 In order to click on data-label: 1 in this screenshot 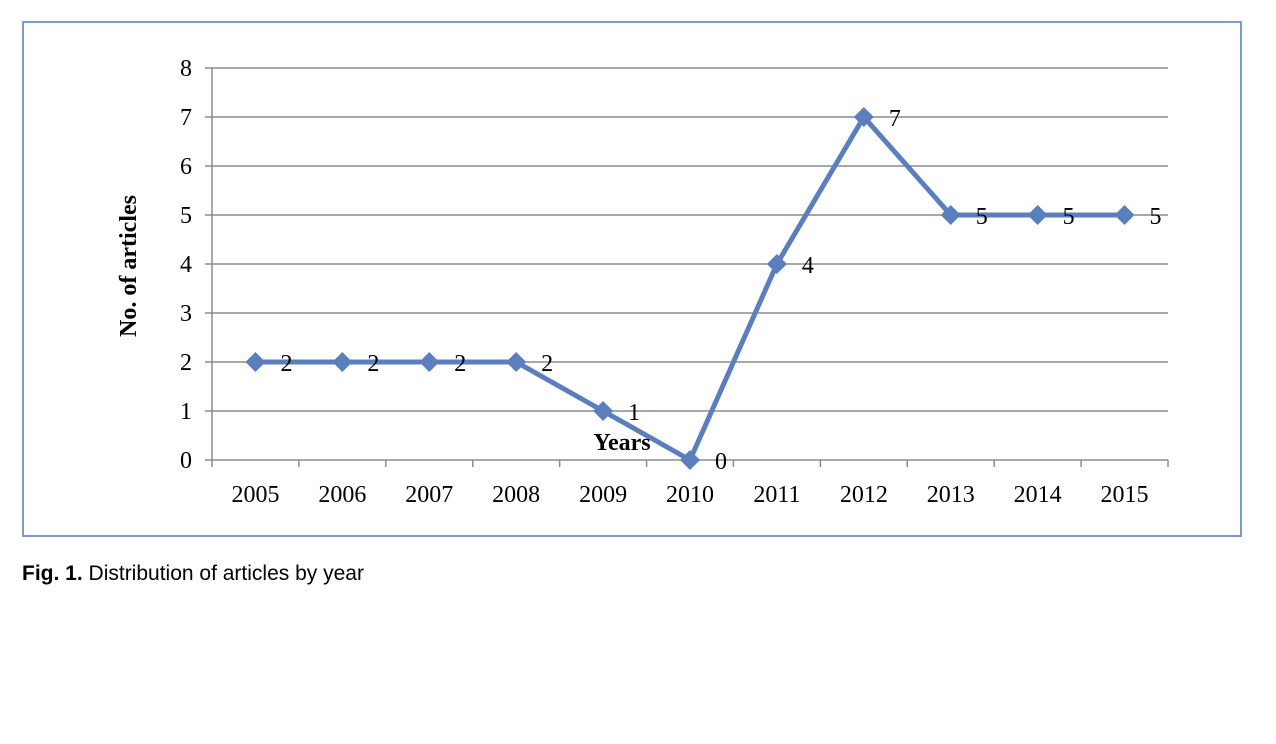, I will do `click(634, 413)`.